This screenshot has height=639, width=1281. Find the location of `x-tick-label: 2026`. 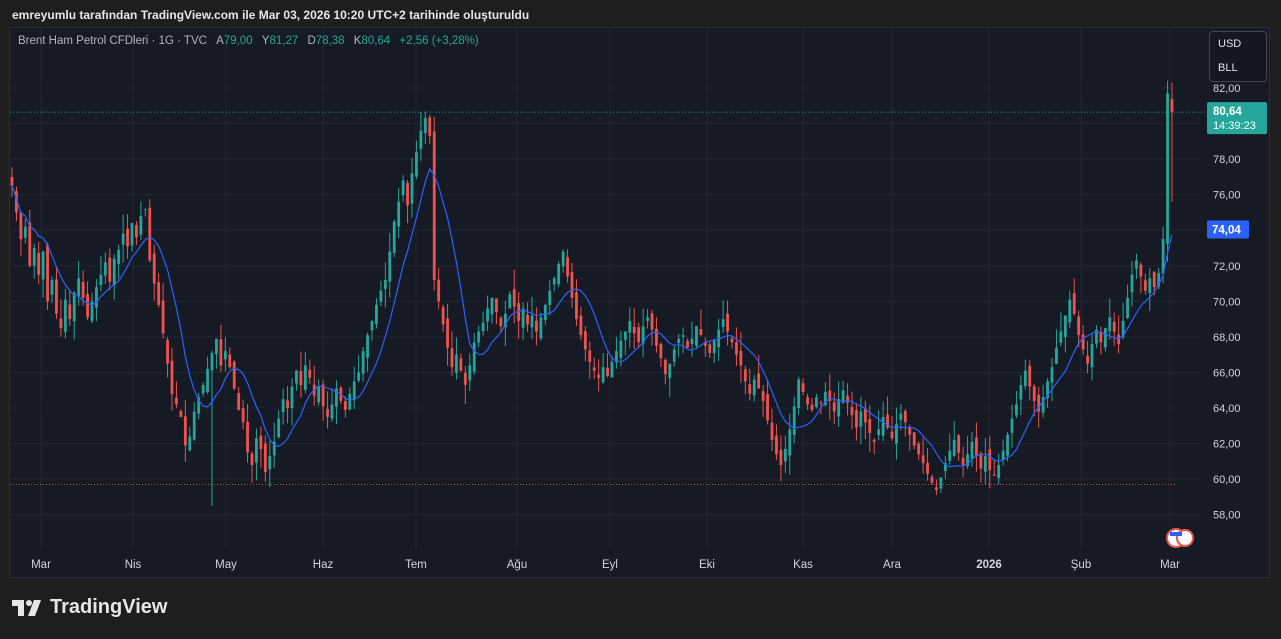

x-tick-label: 2026 is located at coordinates (989, 565).